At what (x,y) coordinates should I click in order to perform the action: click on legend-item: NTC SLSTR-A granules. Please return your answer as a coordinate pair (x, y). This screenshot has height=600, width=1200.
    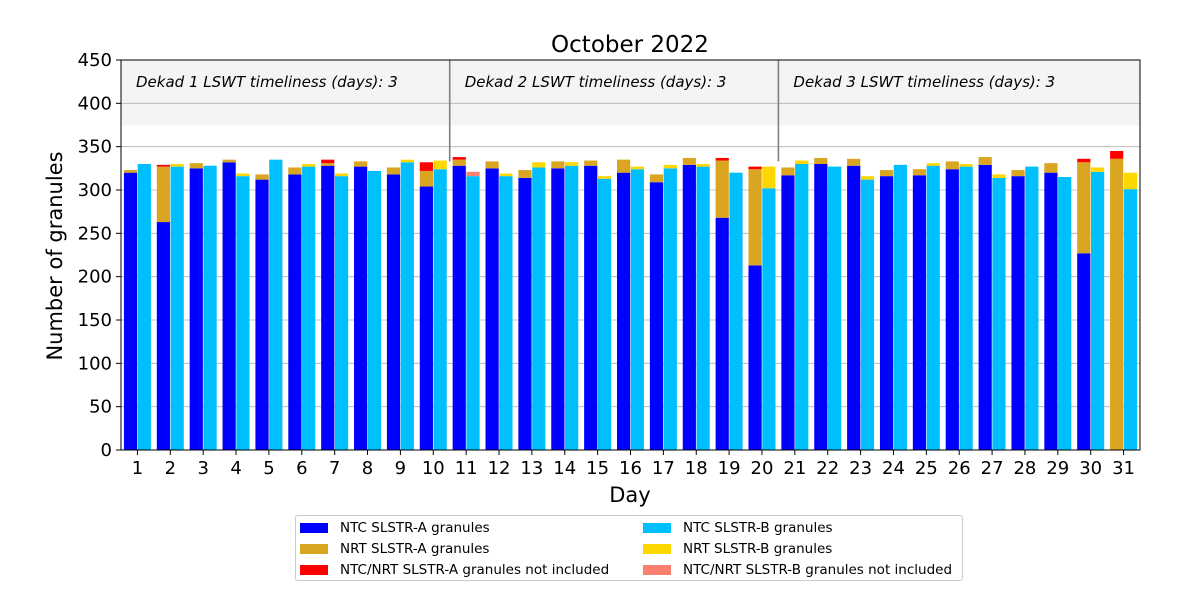
    Looking at the image, I should click on (395, 528).